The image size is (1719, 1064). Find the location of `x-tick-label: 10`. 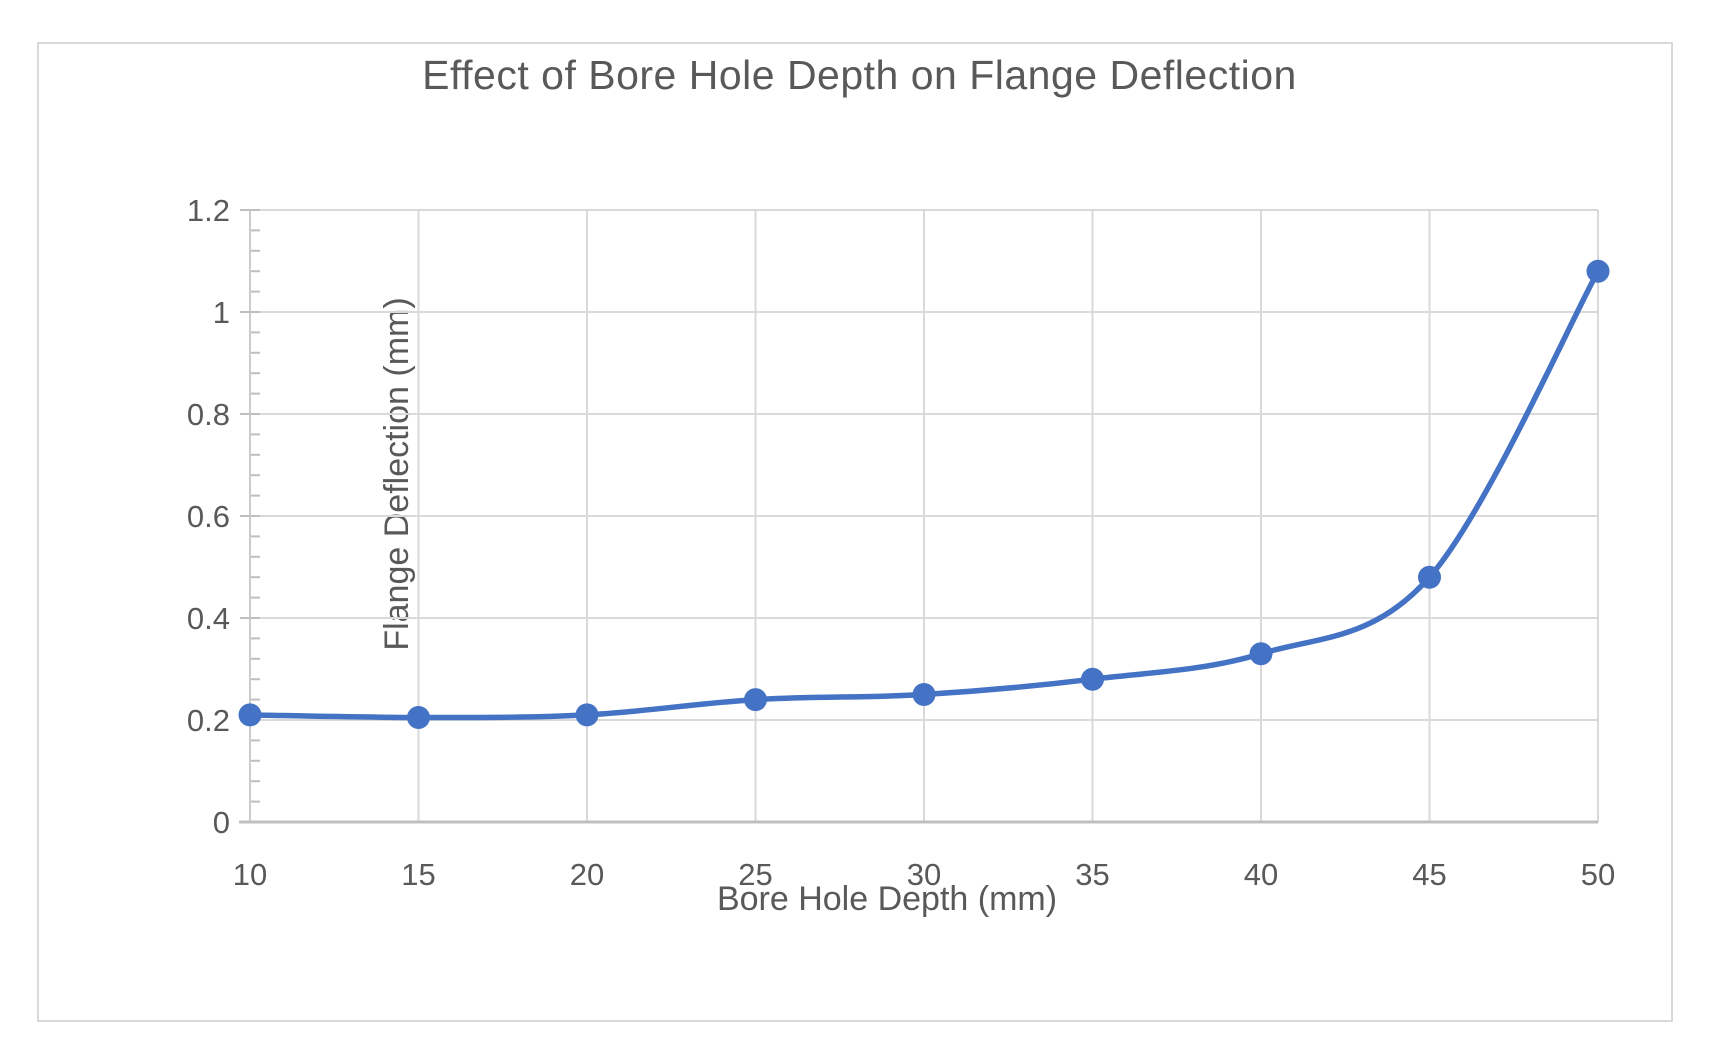

x-tick-label: 10 is located at coordinates (250, 874).